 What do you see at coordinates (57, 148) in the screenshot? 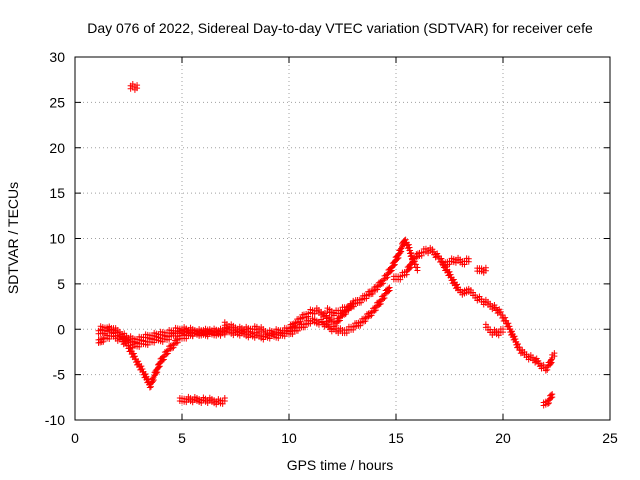
I see `y-tick-label: 20` at bounding box center [57, 148].